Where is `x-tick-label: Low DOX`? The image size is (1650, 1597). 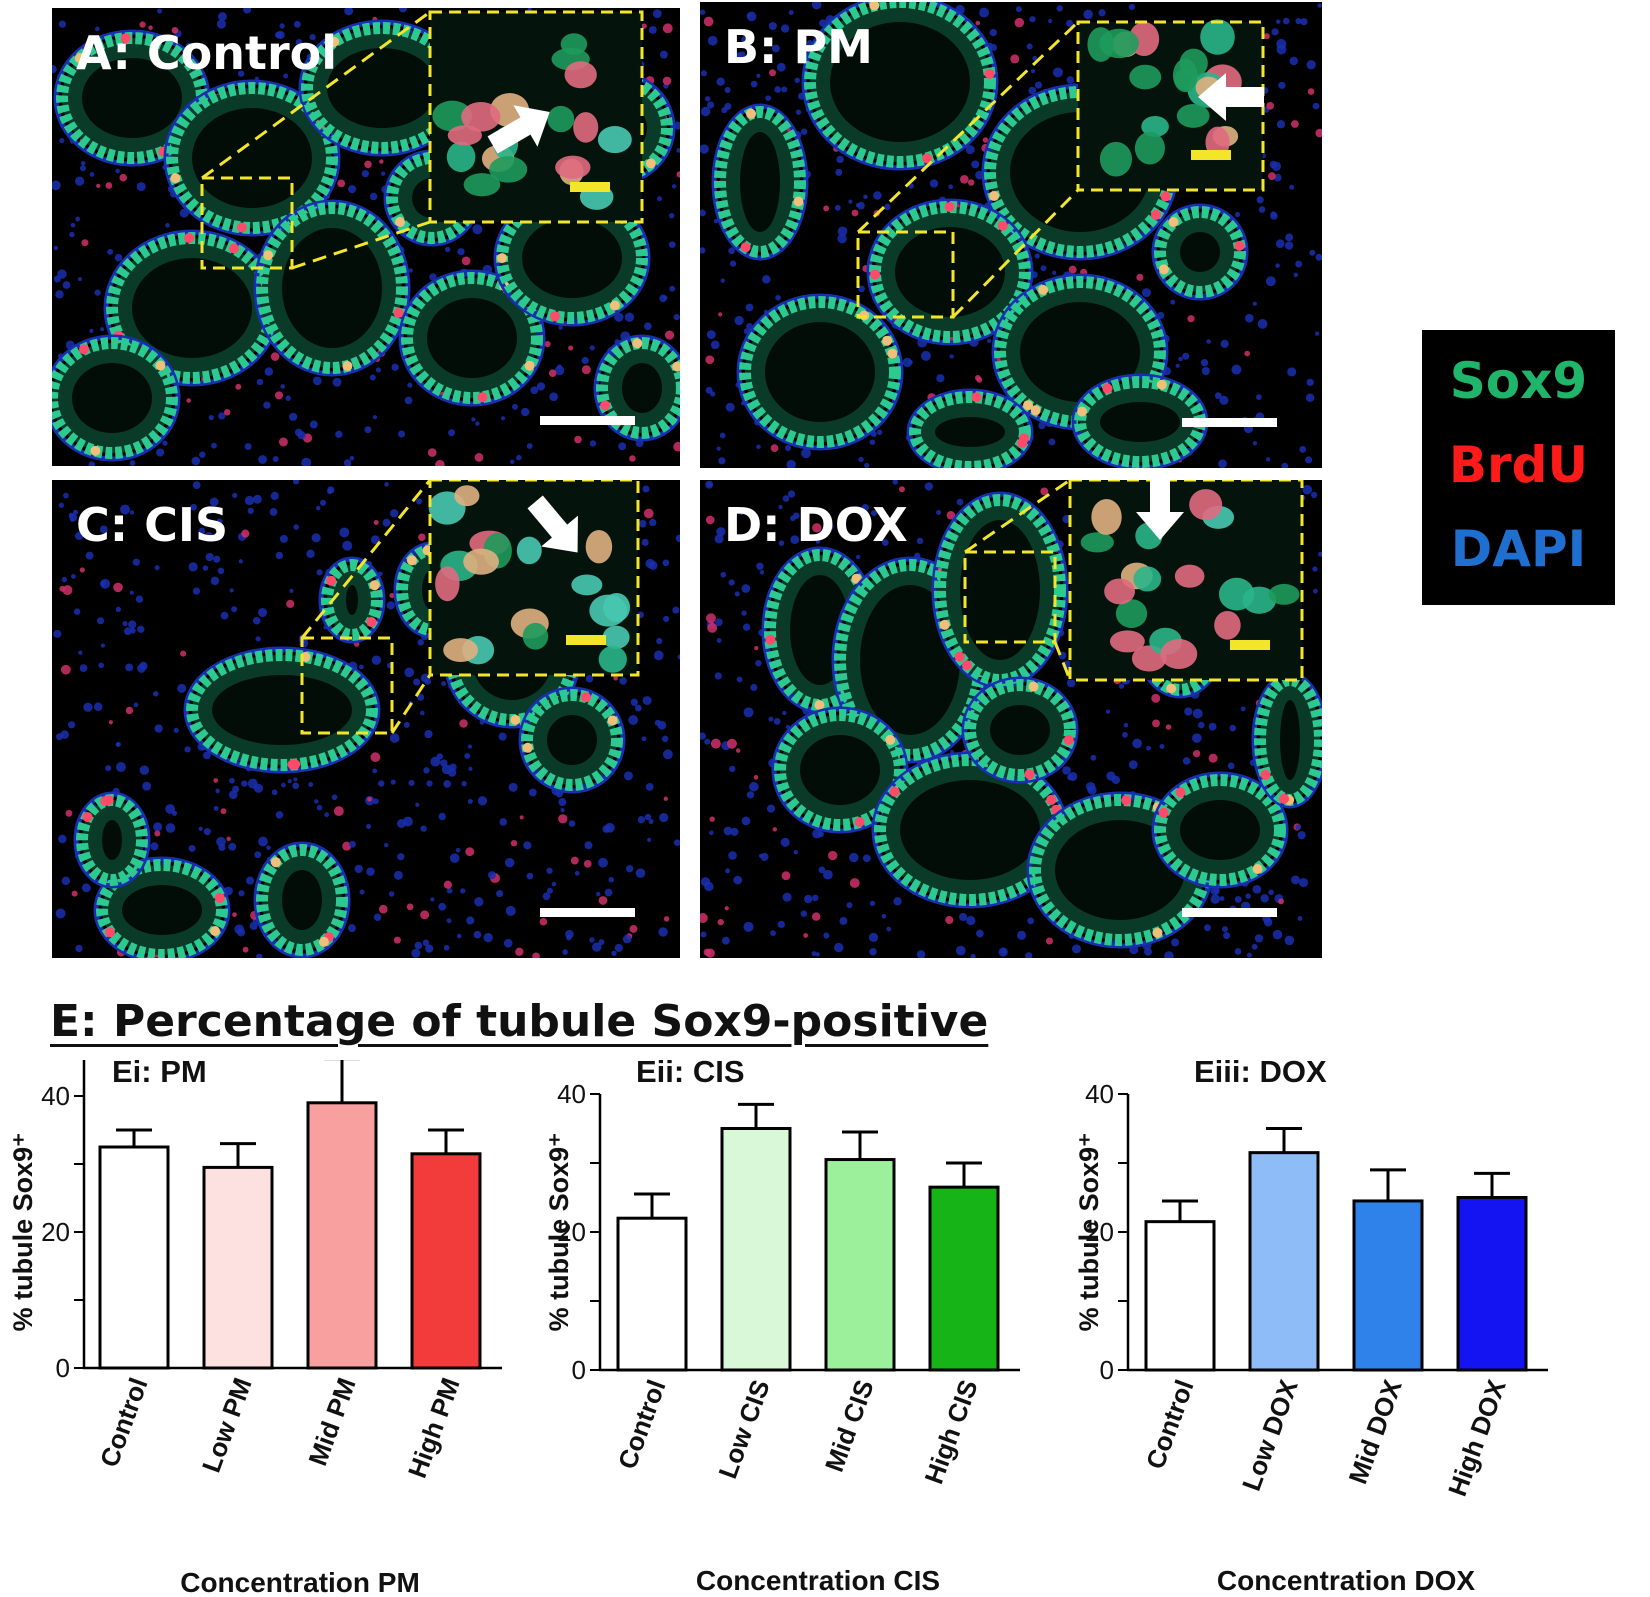 x-tick-label: Low DOX is located at coordinates (1270, 1434).